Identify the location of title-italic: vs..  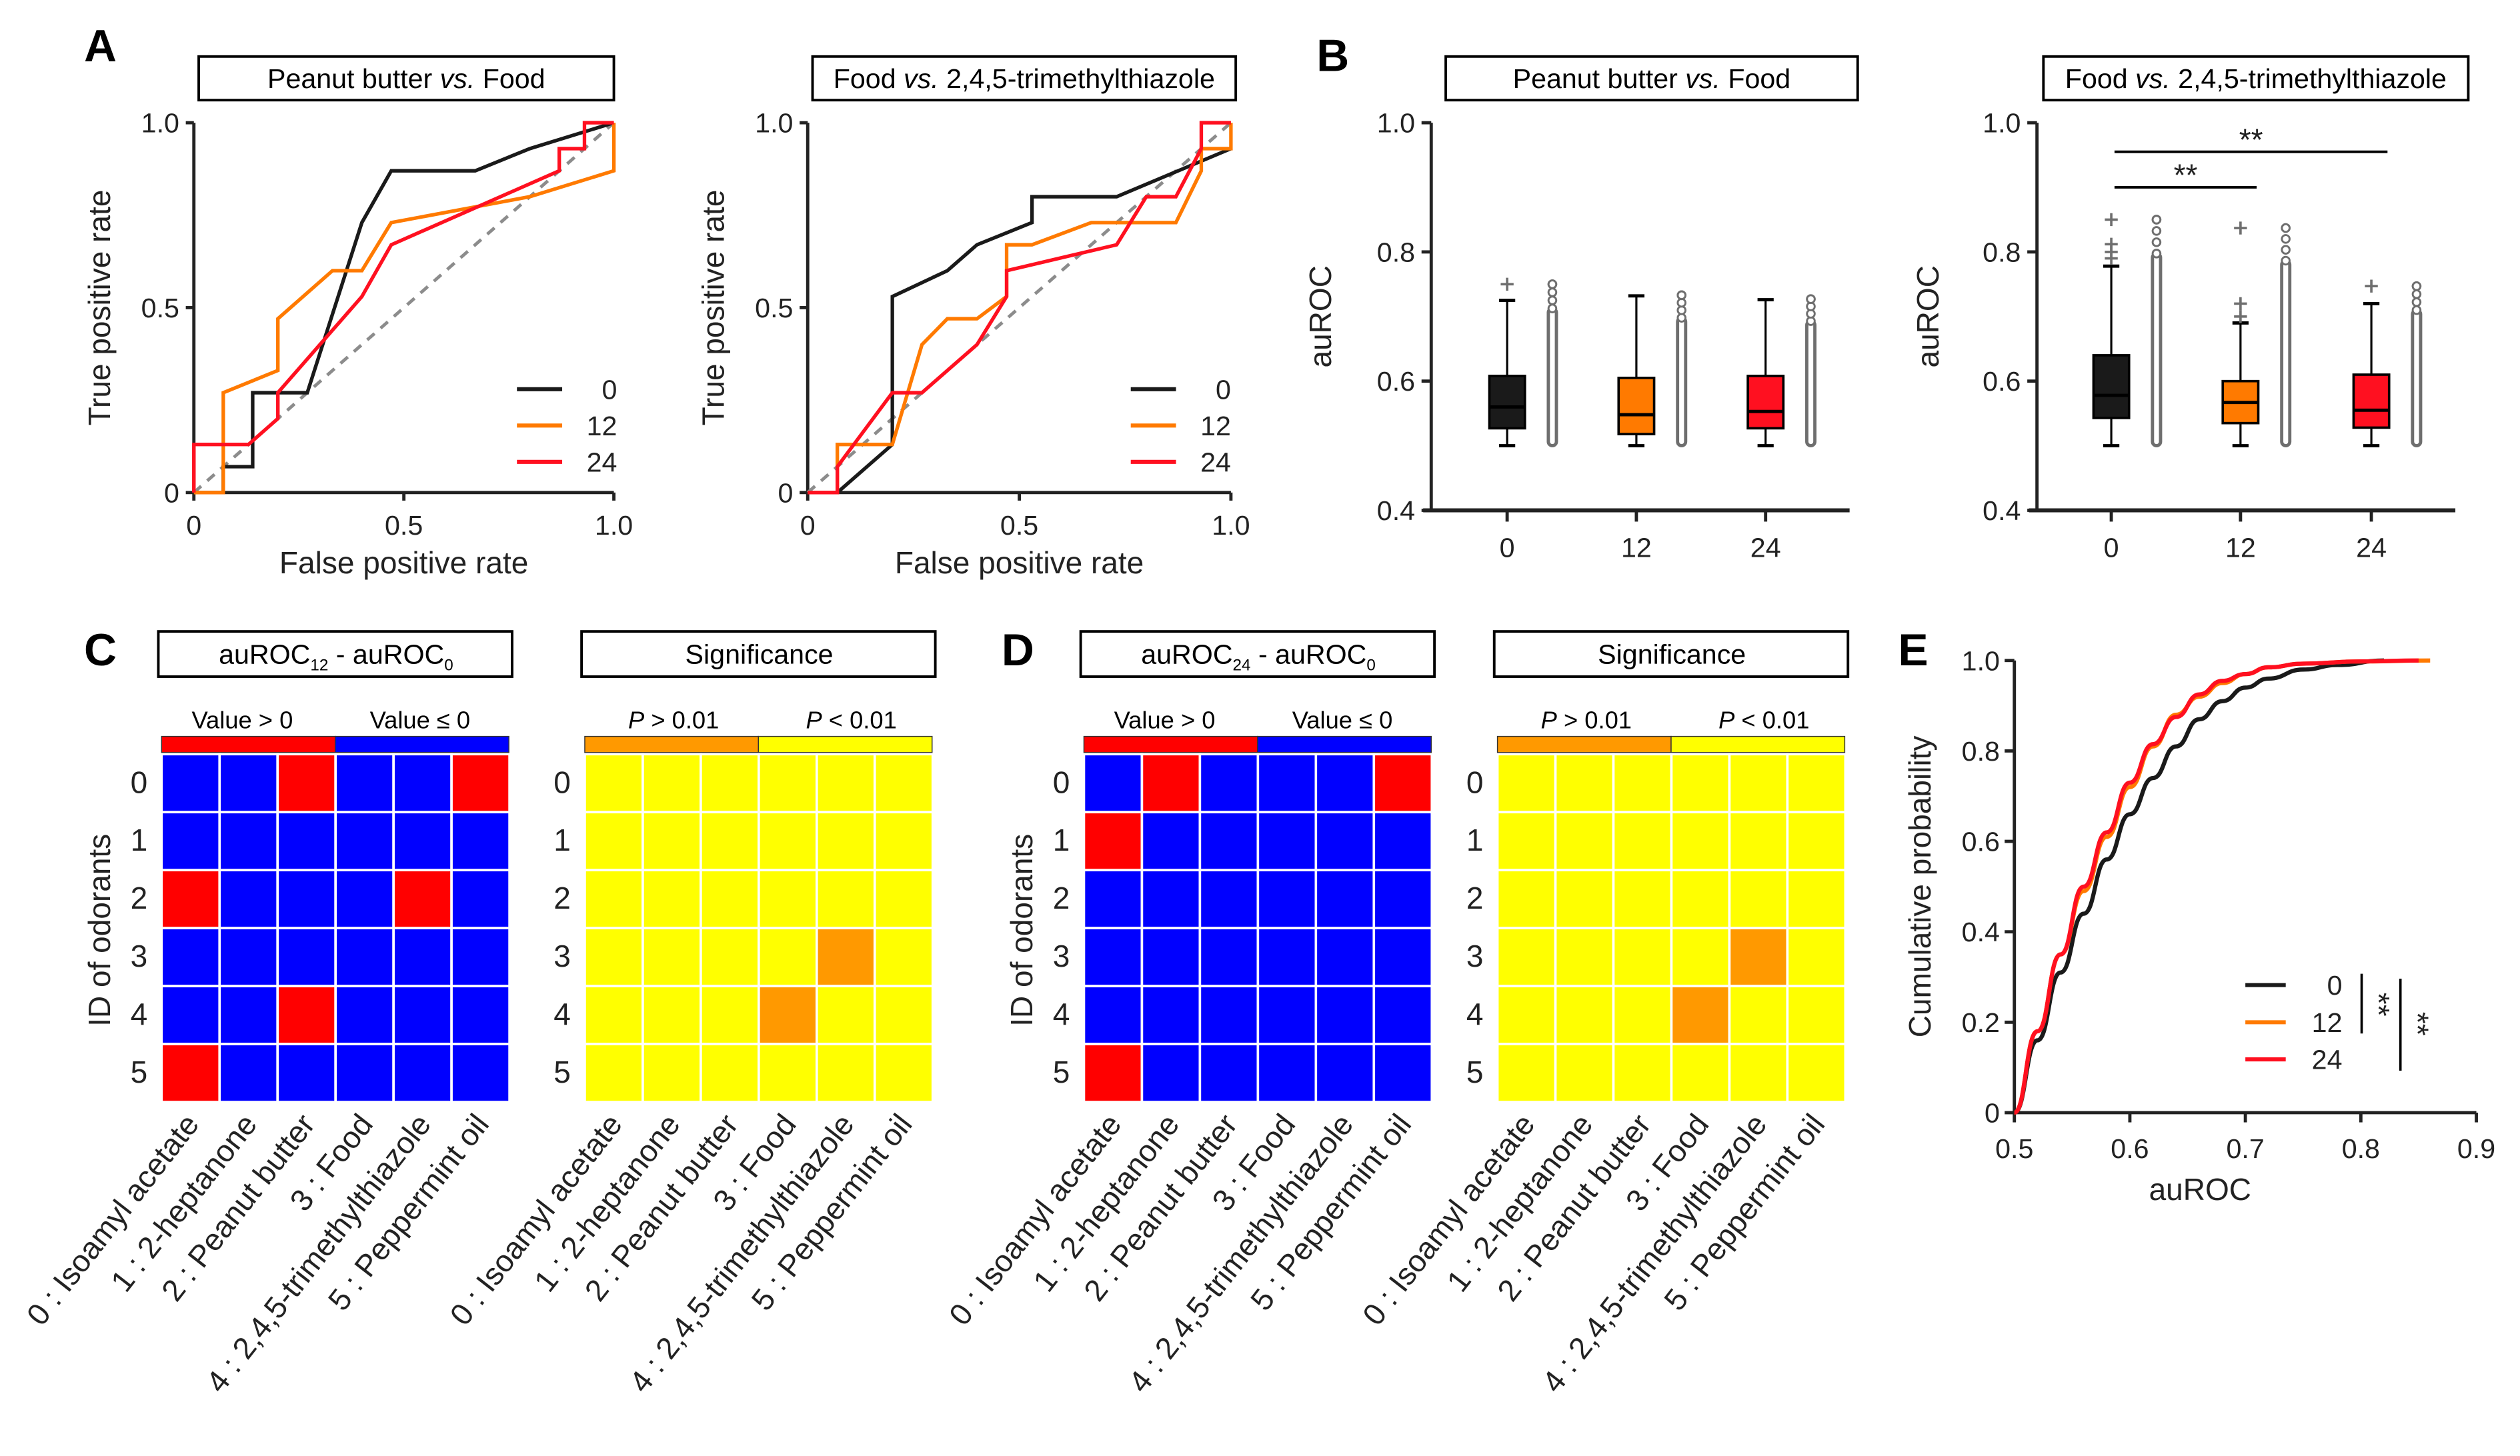
(2153, 78).